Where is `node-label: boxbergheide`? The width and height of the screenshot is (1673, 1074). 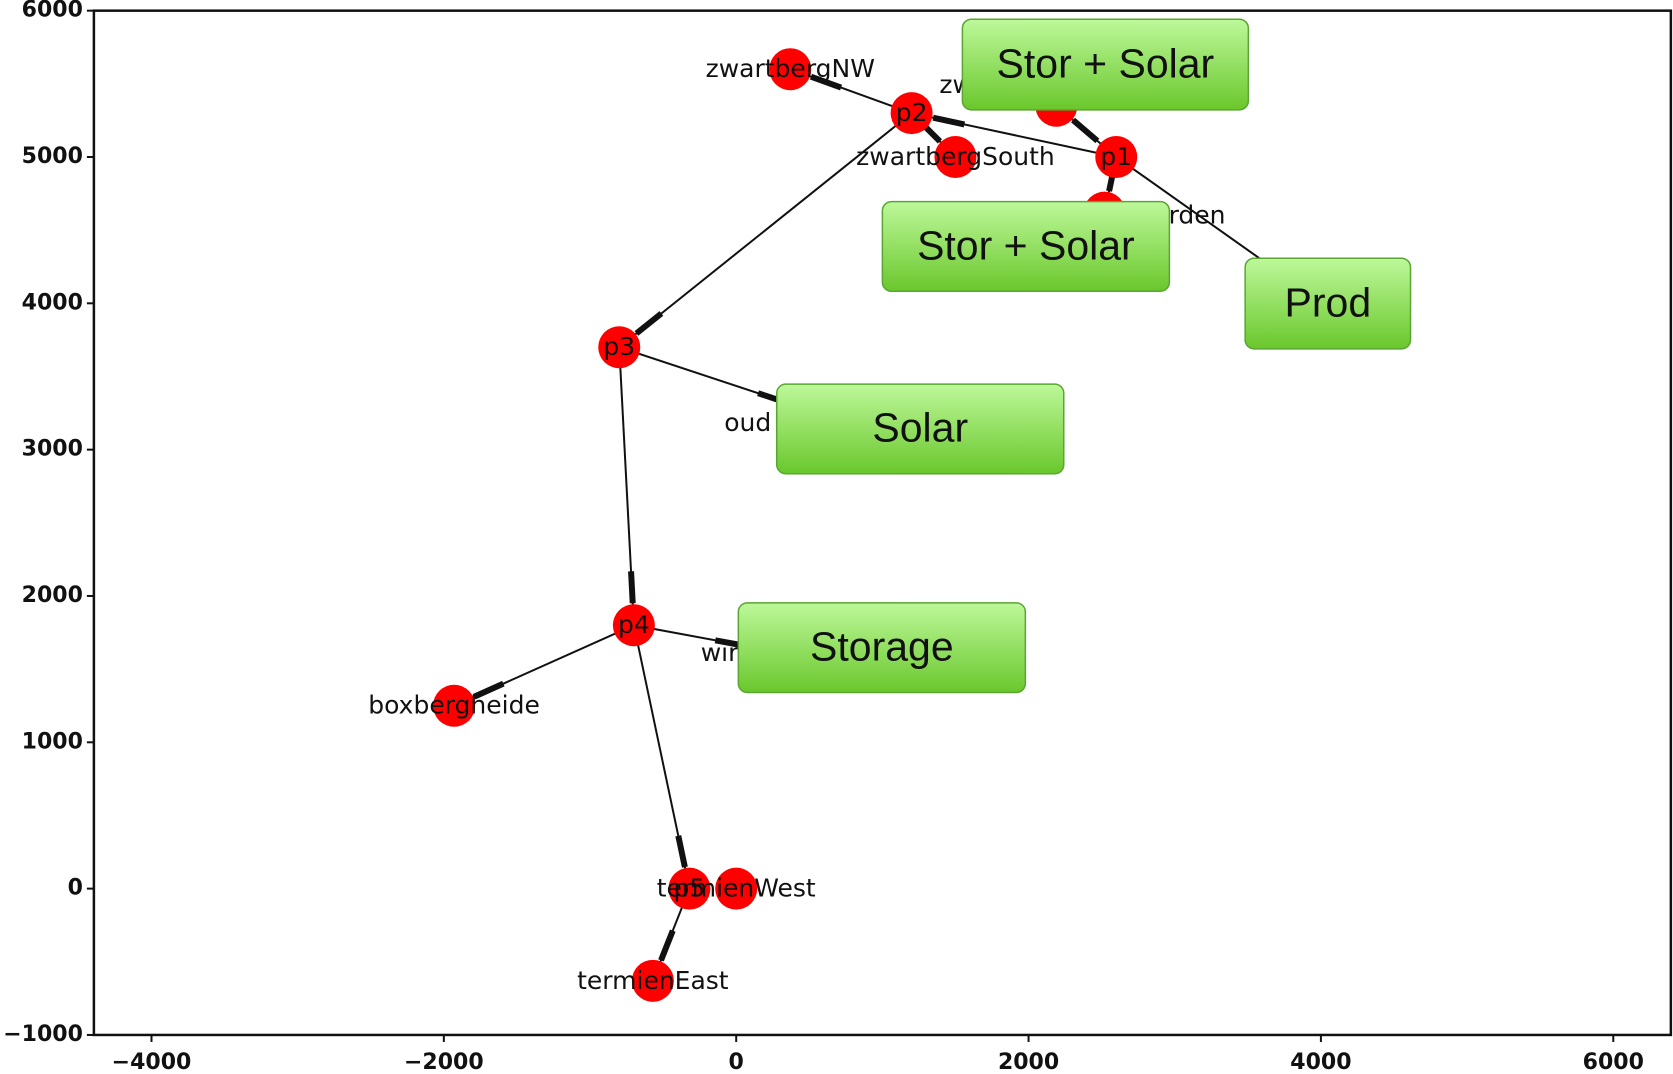
node-label: boxbergheide is located at coordinates (454, 705).